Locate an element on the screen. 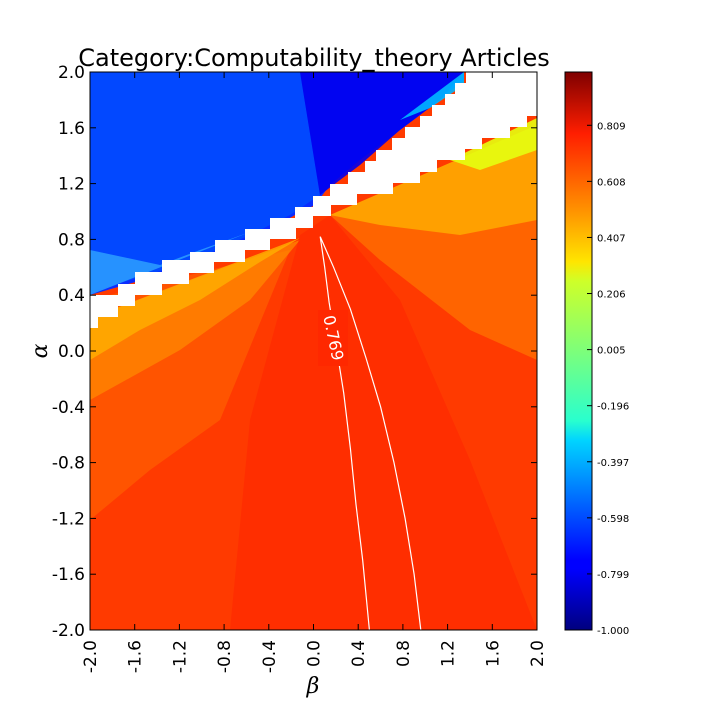 The image size is (720, 720). y-tick-label: 0.0 is located at coordinates (71, 352).